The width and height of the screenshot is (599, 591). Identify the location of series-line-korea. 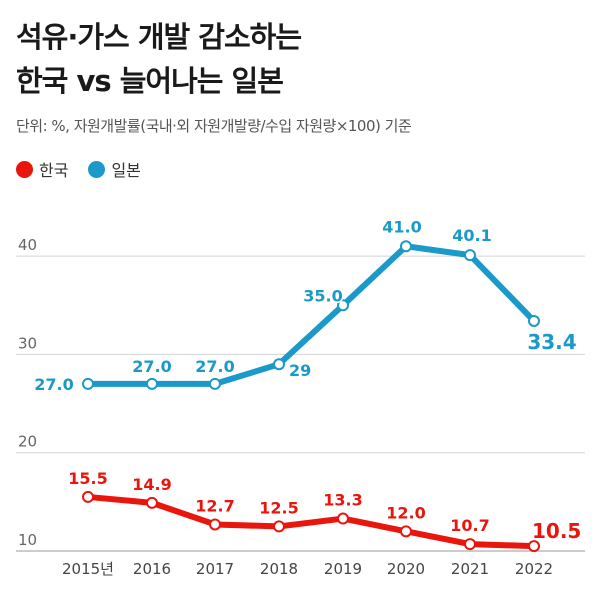
(311, 521).